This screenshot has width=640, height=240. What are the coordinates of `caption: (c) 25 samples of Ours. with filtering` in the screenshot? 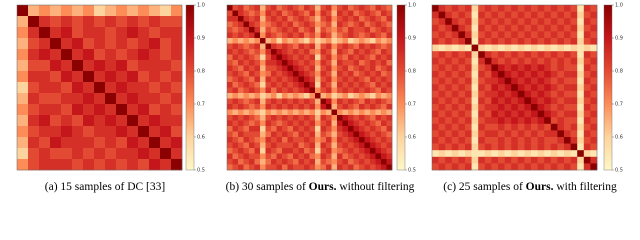 It's located at (530, 187).